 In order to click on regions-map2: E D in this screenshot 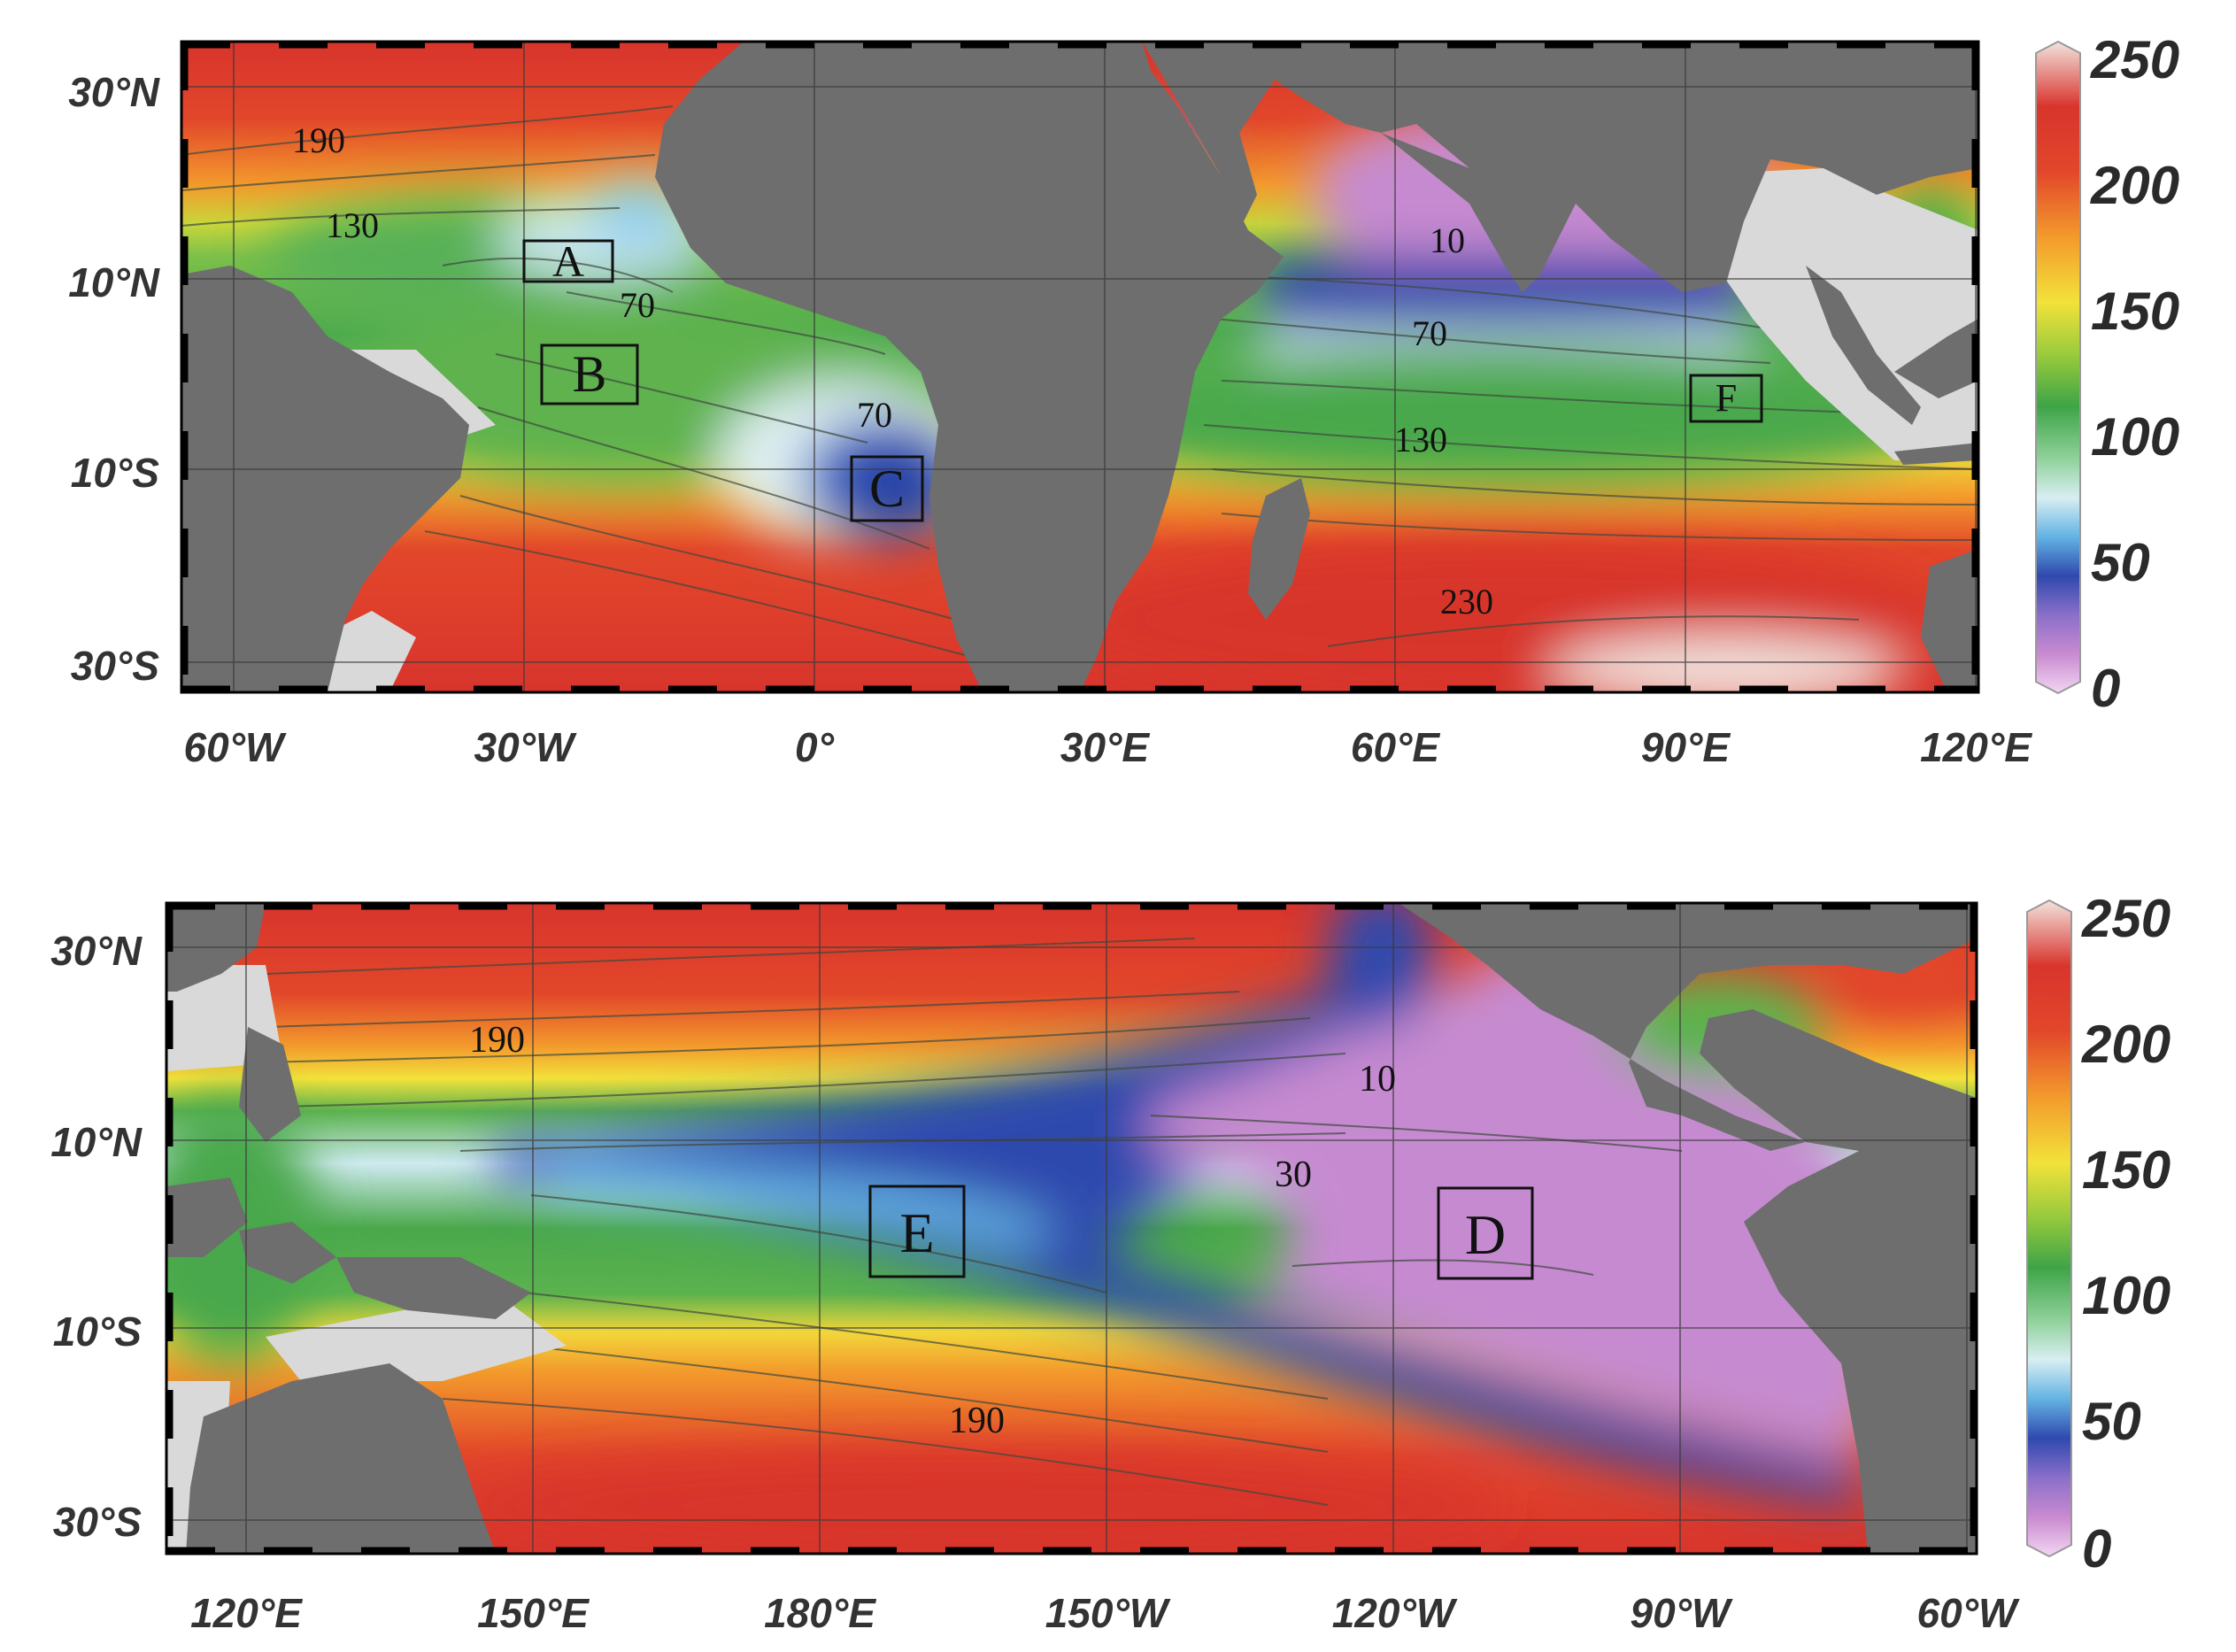, I will do `click(1201, 1232)`.